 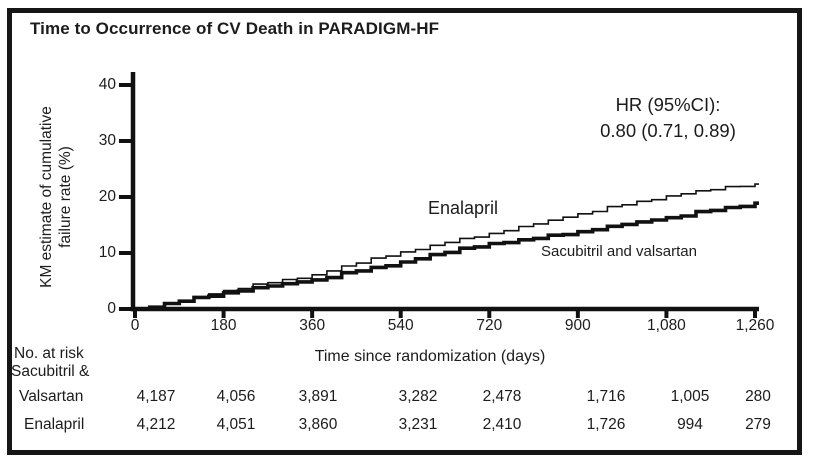 What do you see at coordinates (668, 118) in the screenshot?
I see `hazard-ratio-annotation: HR (95%CI): 0.80 (0.71, 0.89)` at bounding box center [668, 118].